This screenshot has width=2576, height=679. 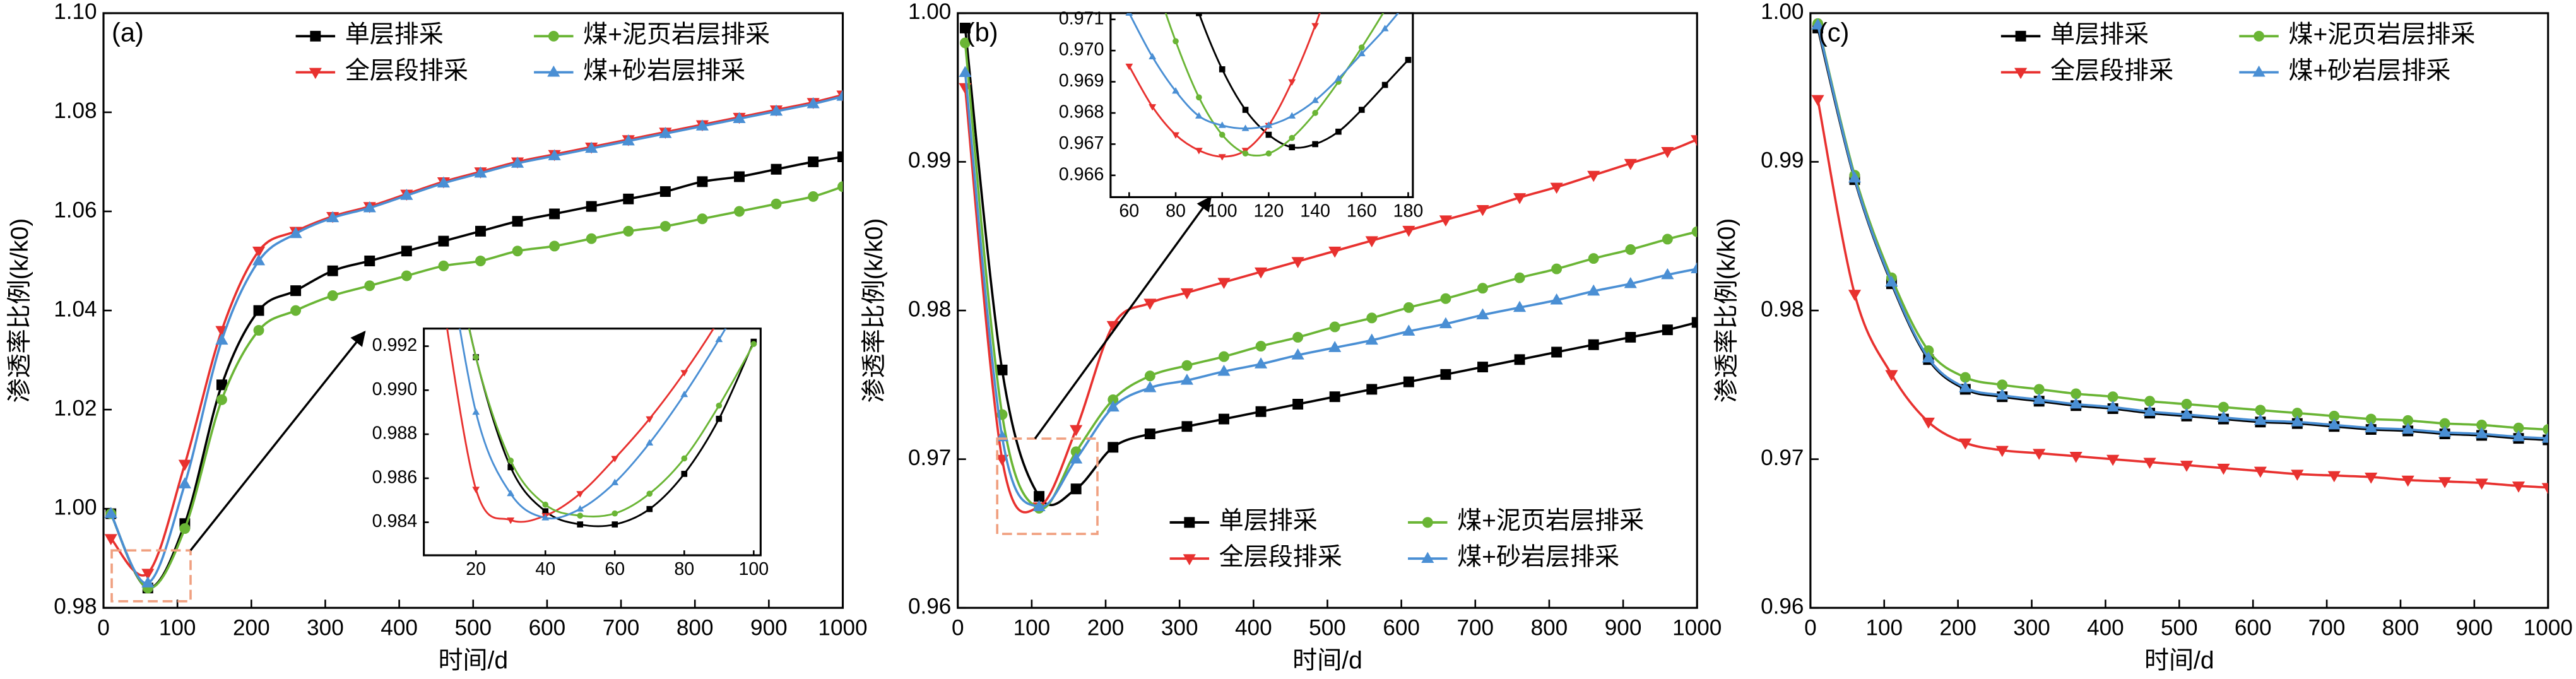 What do you see at coordinates (547, 627) in the screenshot?
I see `x-tick-label: 600` at bounding box center [547, 627].